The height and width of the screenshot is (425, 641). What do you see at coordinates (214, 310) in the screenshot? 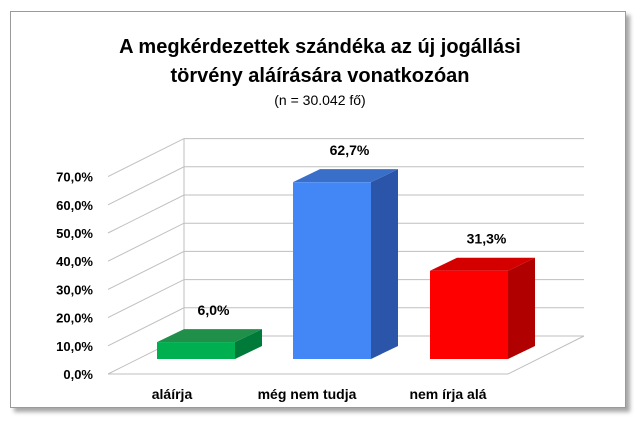
I see `data-label-0: 6,0%` at bounding box center [214, 310].